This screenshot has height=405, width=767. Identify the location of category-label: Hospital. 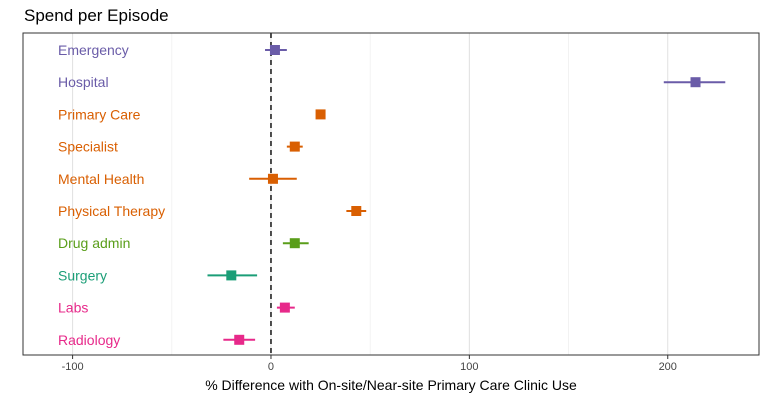
(83, 82).